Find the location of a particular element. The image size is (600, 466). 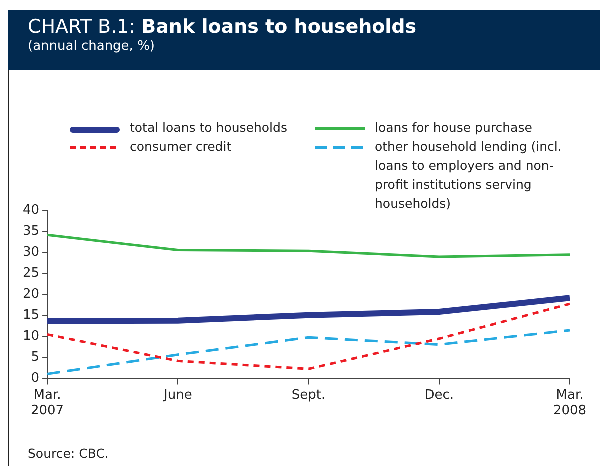

y-tick-label: 40 is located at coordinates (31, 210).